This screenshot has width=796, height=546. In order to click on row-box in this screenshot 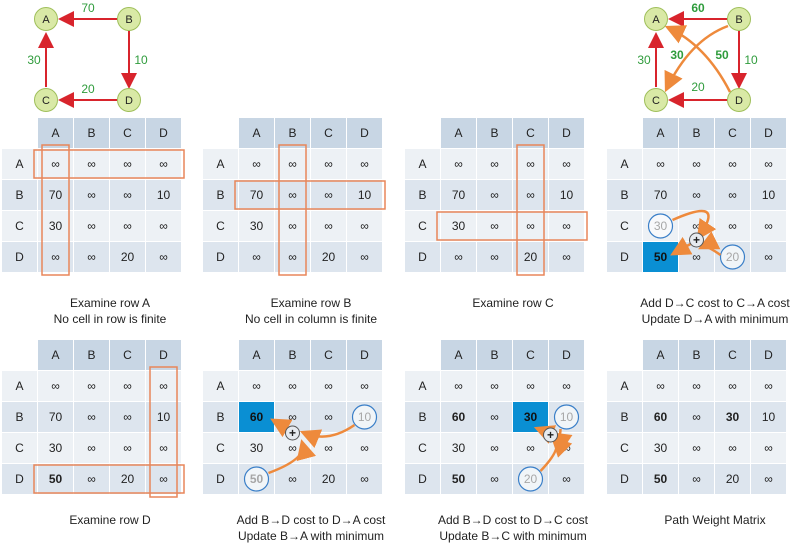, I will do `click(310, 195)`.